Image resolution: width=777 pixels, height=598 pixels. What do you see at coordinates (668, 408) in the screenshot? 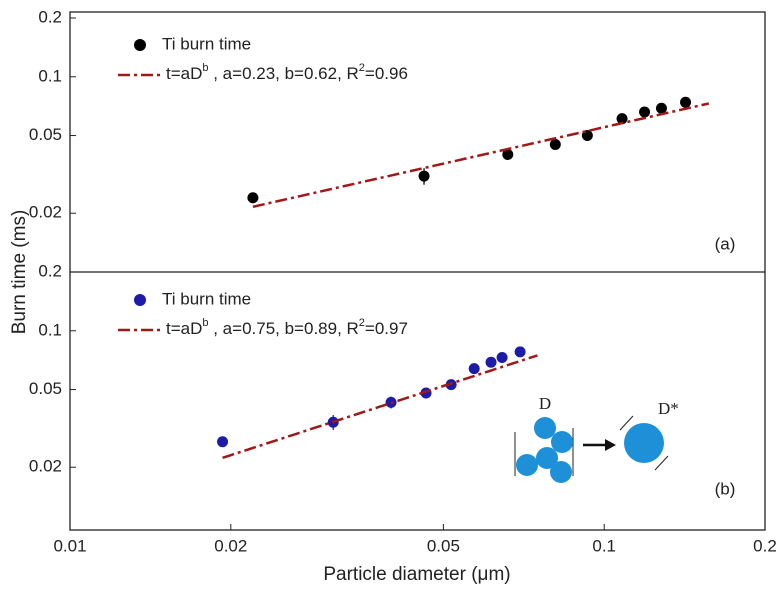
I see `inset-label: D*` at bounding box center [668, 408].